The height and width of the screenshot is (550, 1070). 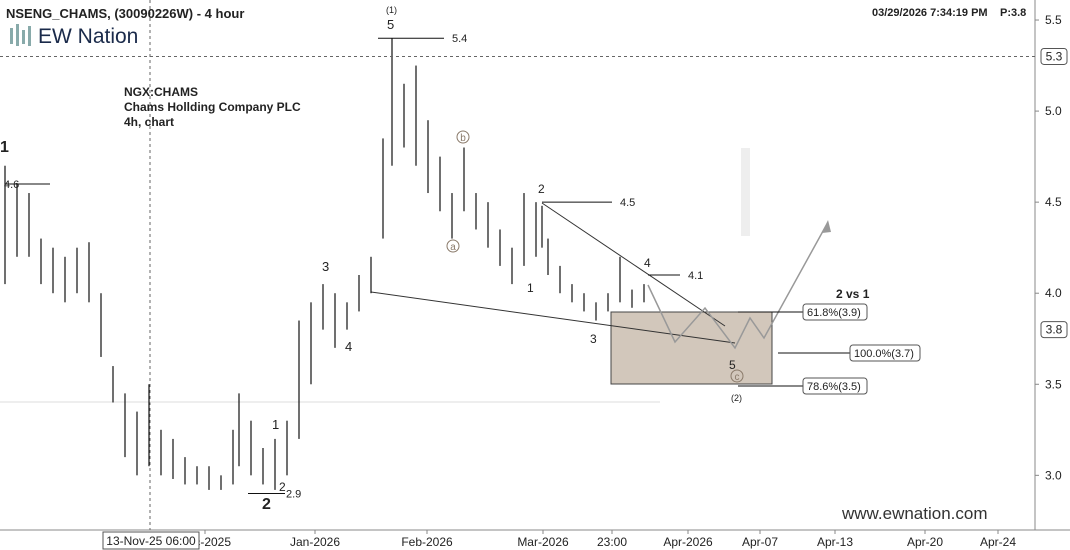 I want to click on level-label: 4.6, so click(x=11, y=185).